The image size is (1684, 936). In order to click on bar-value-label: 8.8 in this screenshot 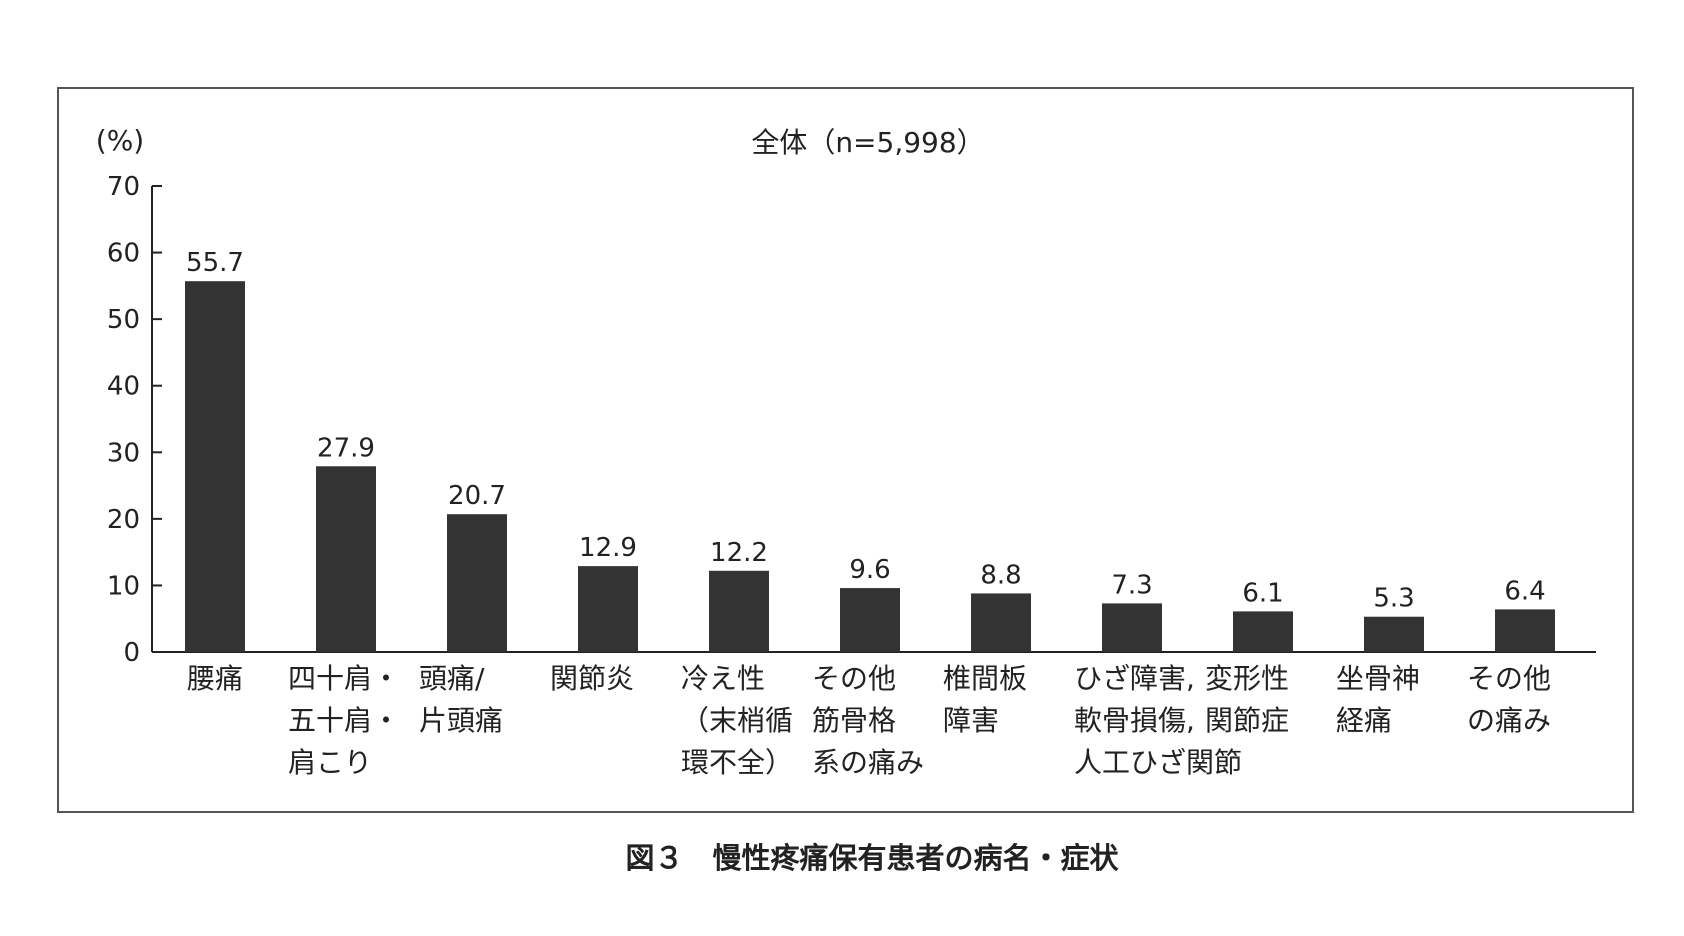, I will do `click(1000, 575)`.